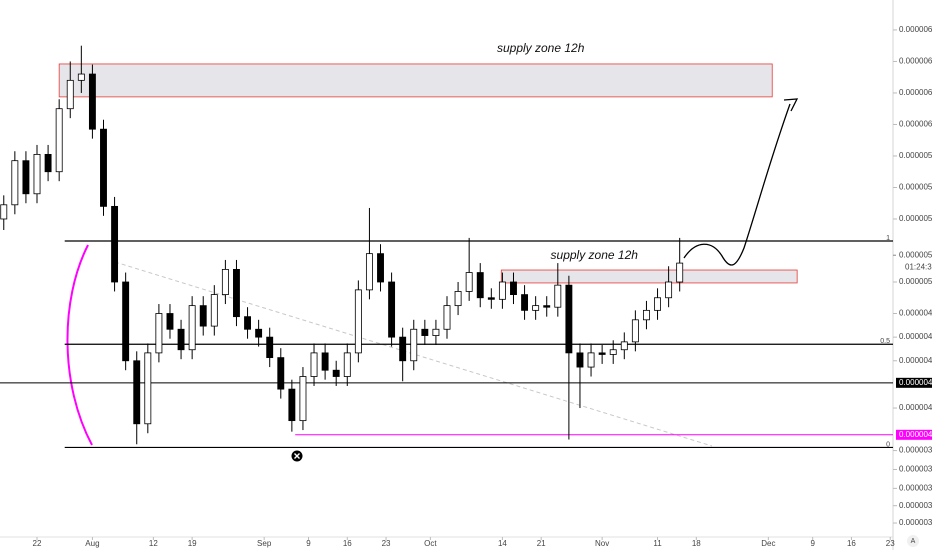  What do you see at coordinates (915, 61) in the screenshot?
I see `y-tick-label: 0.00000640` at bounding box center [915, 61].